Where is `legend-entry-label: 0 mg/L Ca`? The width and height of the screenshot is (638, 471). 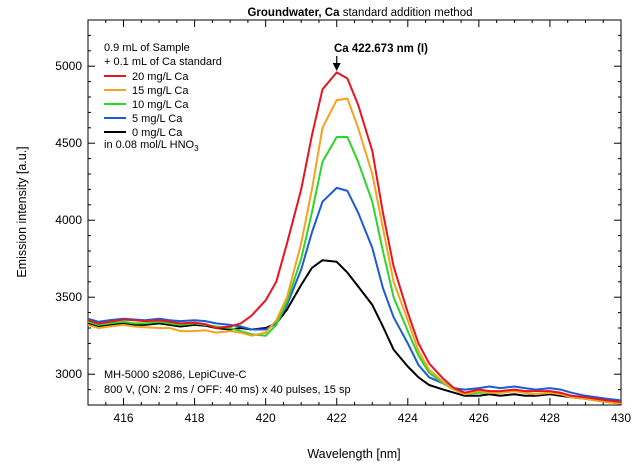
legend-entry-label: 0 mg/L Ca is located at coordinates (157, 133).